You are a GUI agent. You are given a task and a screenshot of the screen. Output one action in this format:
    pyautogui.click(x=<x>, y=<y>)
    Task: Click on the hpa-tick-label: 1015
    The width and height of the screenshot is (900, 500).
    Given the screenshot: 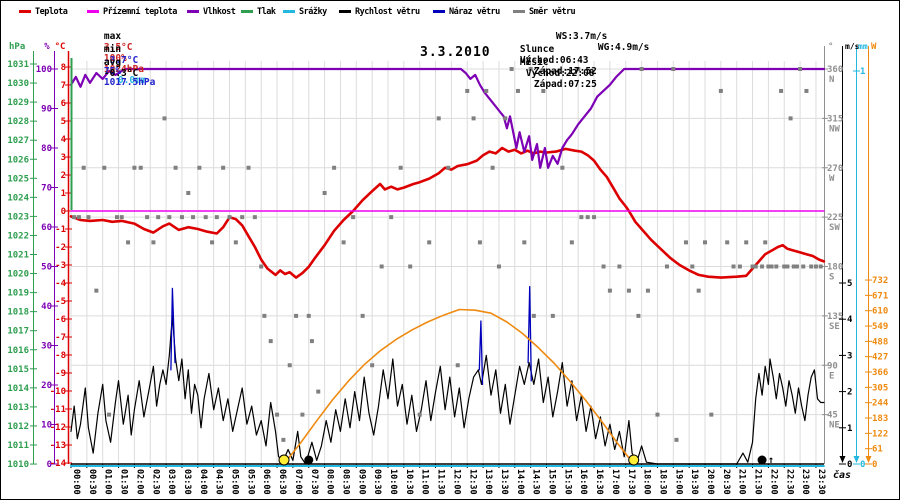 What is the action you would take?
    pyautogui.click(x=18, y=370)
    